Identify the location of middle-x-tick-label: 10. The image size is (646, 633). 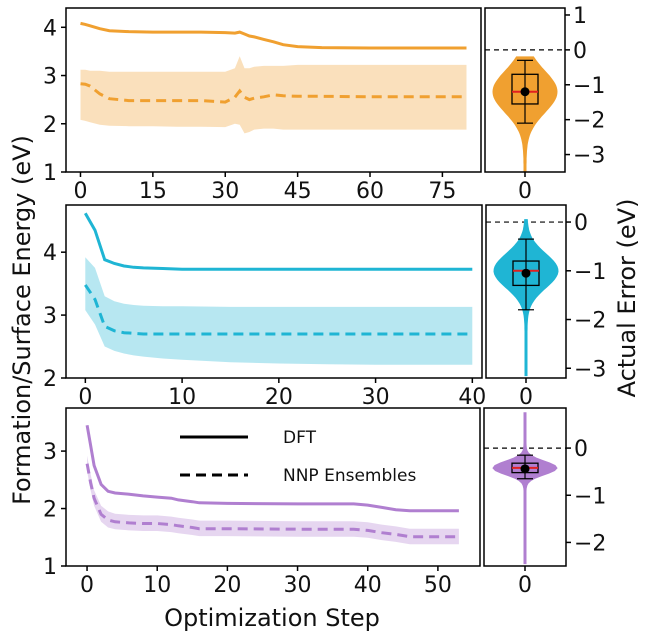
(182, 397).